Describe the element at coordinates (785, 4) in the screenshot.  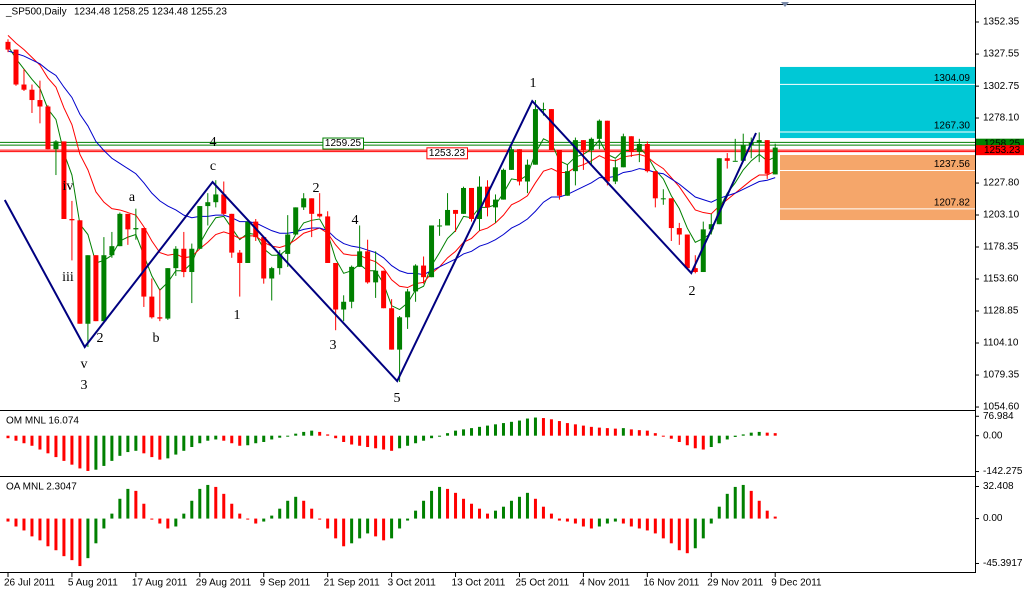
I see `shift-marker` at that location.